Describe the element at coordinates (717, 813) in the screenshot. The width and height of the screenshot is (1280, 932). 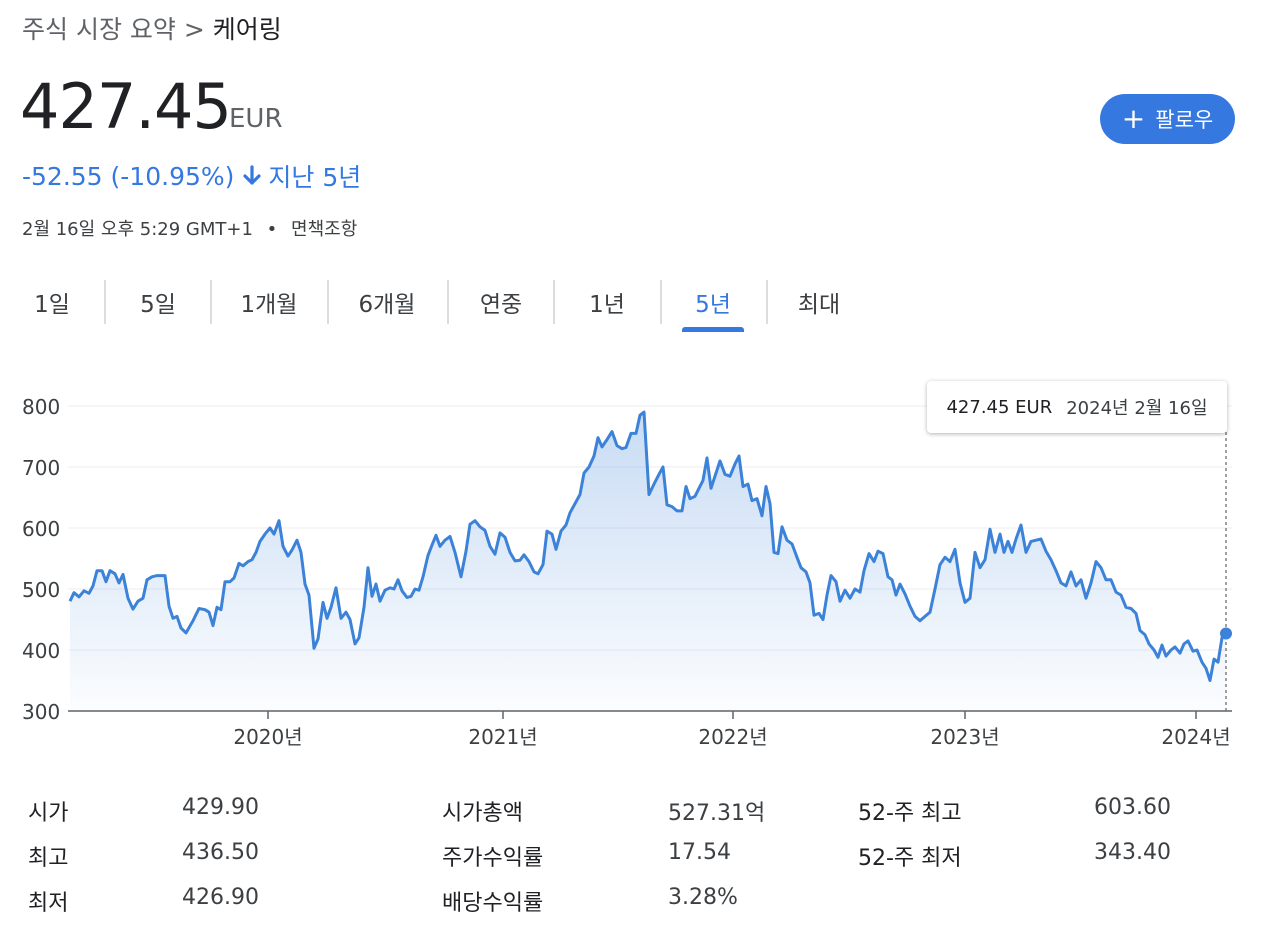
I see `stat-market-cap-value: 527.31억` at that location.